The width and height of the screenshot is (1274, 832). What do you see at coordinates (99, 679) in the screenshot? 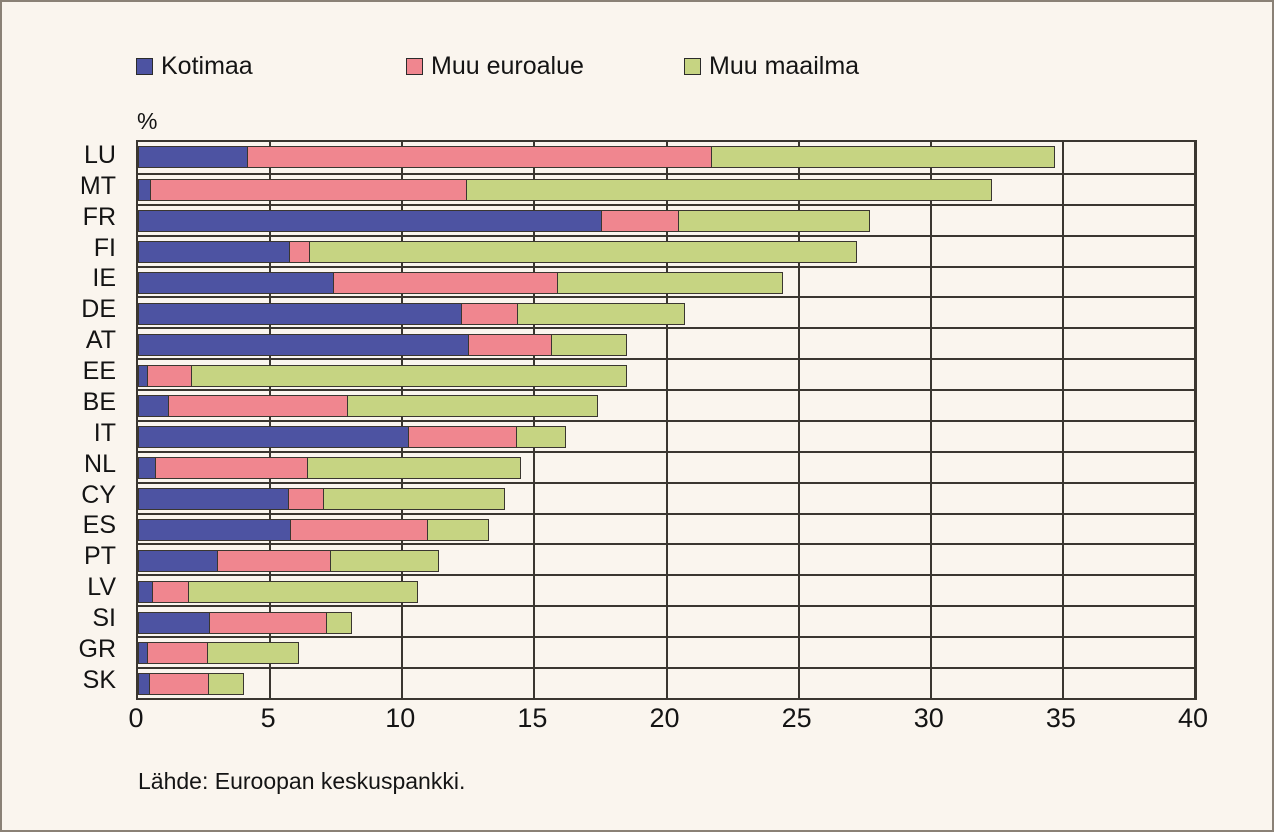
I see `y-axis-label-sk: SK` at bounding box center [99, 679].